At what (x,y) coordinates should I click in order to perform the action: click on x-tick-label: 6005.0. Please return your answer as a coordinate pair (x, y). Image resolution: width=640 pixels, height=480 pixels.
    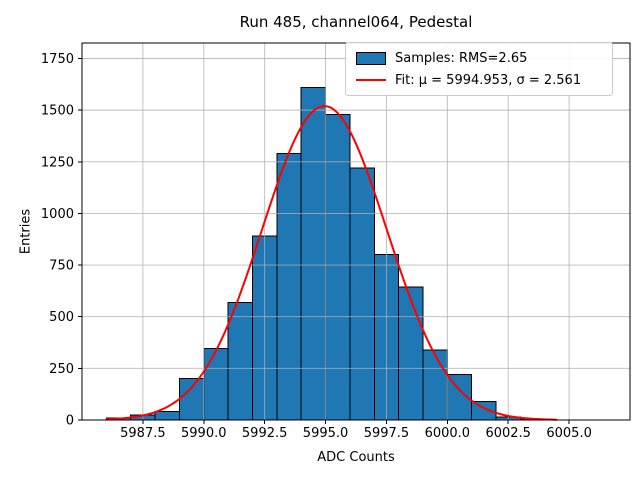
    Looking at the image, I should click on (569, 433).